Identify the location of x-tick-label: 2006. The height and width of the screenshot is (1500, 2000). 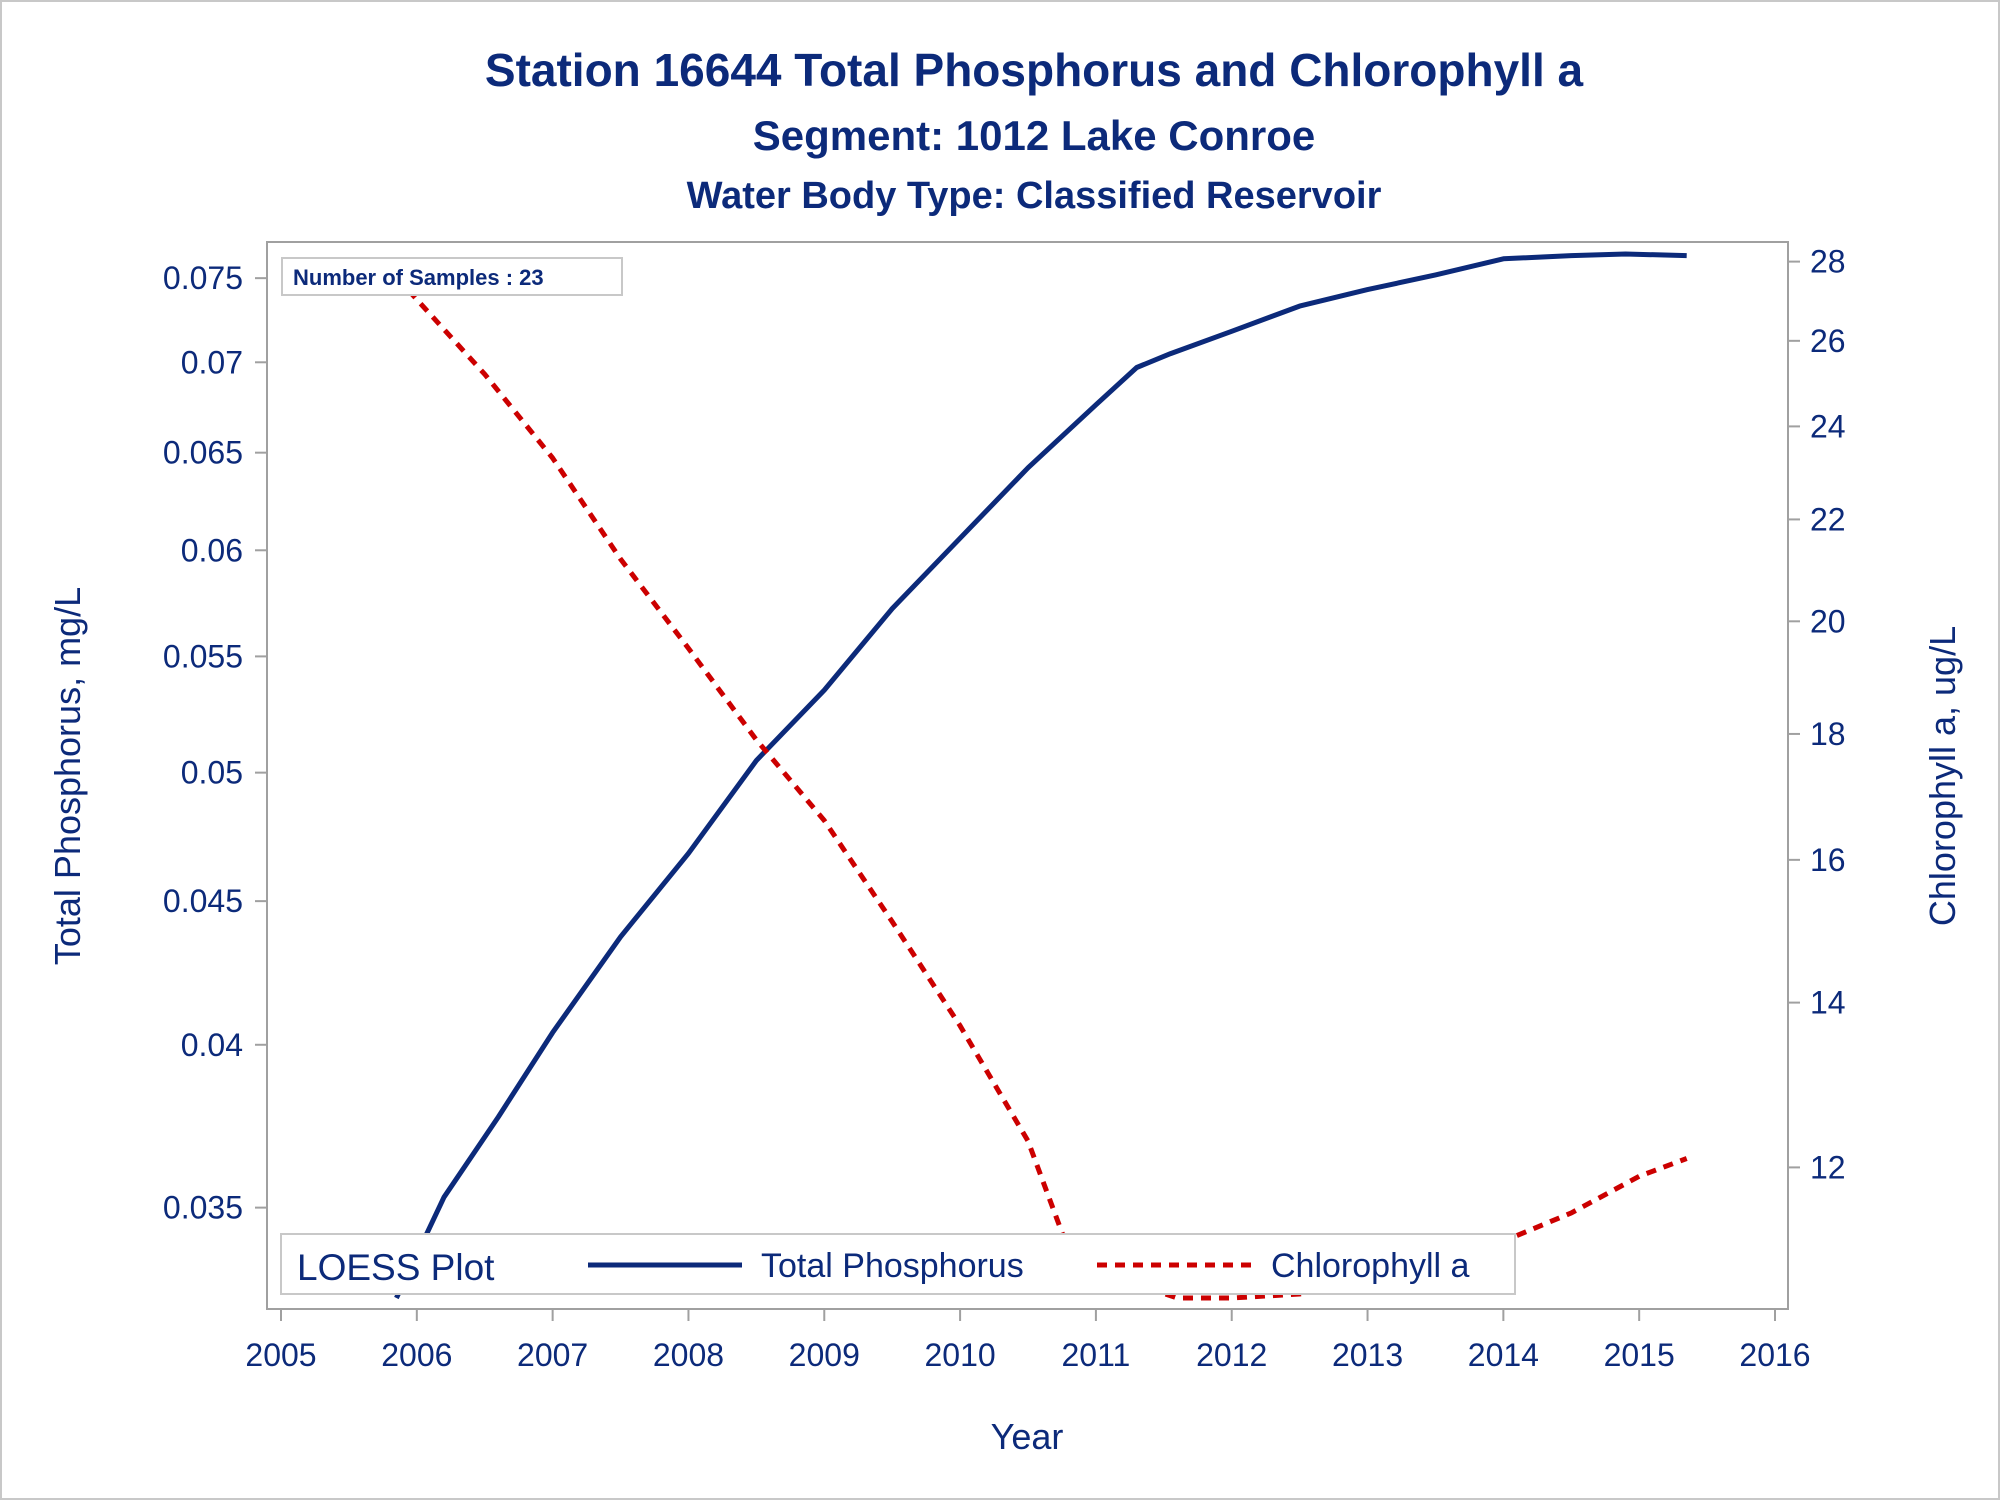
(416, 1355).